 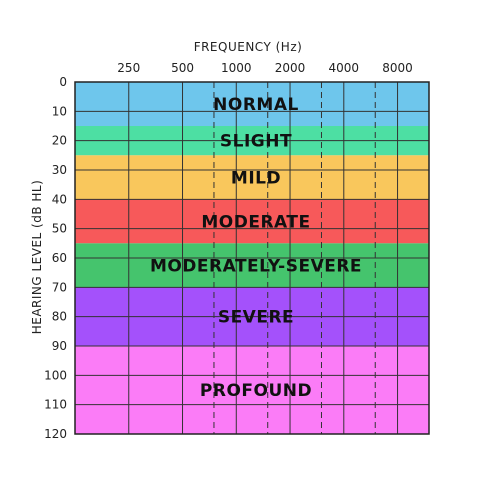 What do you see at coordinates (256, 318) in the screenshot?
I see `band-label-severe: SEVERE` at bounding box center [256, 318].